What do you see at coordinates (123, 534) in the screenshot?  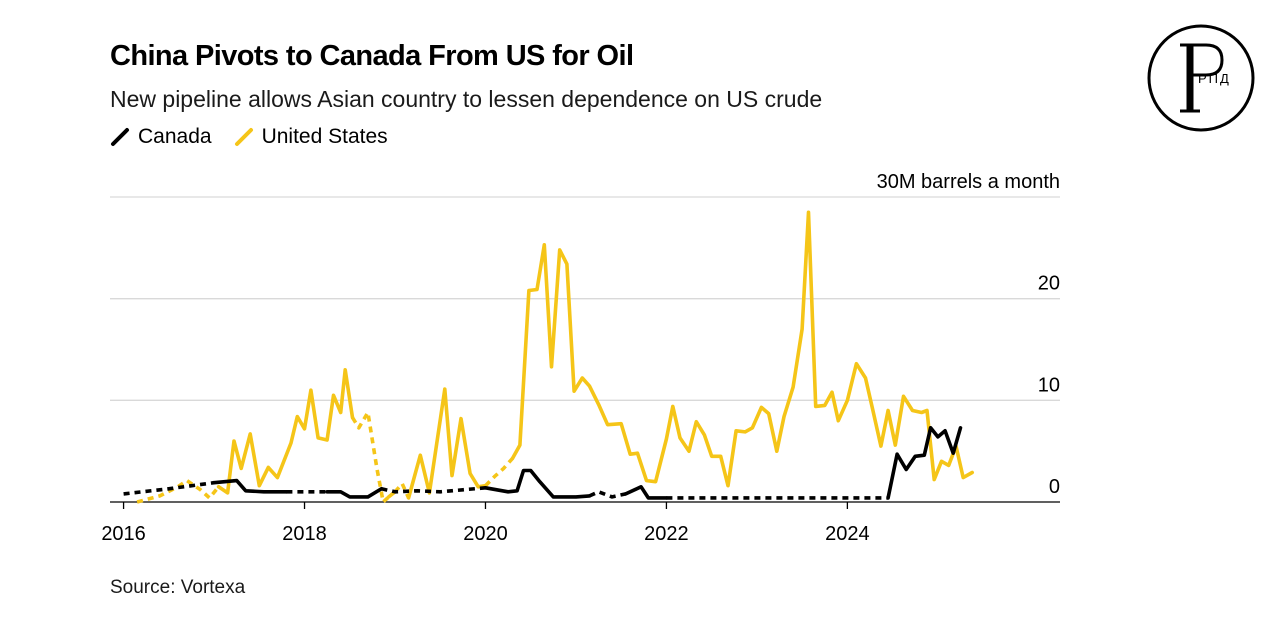 I see `x-tick-label: 2016` at bounding box center [123, 534].